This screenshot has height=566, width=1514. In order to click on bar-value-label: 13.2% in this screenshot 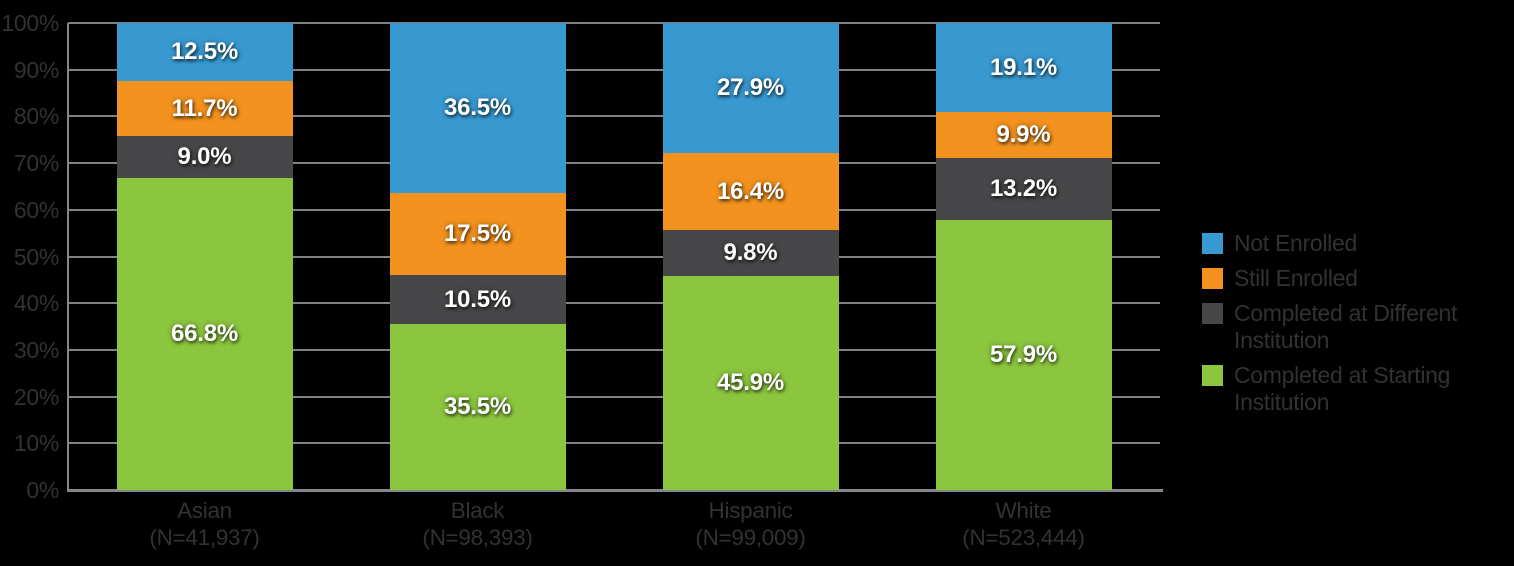, I will do `click(1023, 189)`.